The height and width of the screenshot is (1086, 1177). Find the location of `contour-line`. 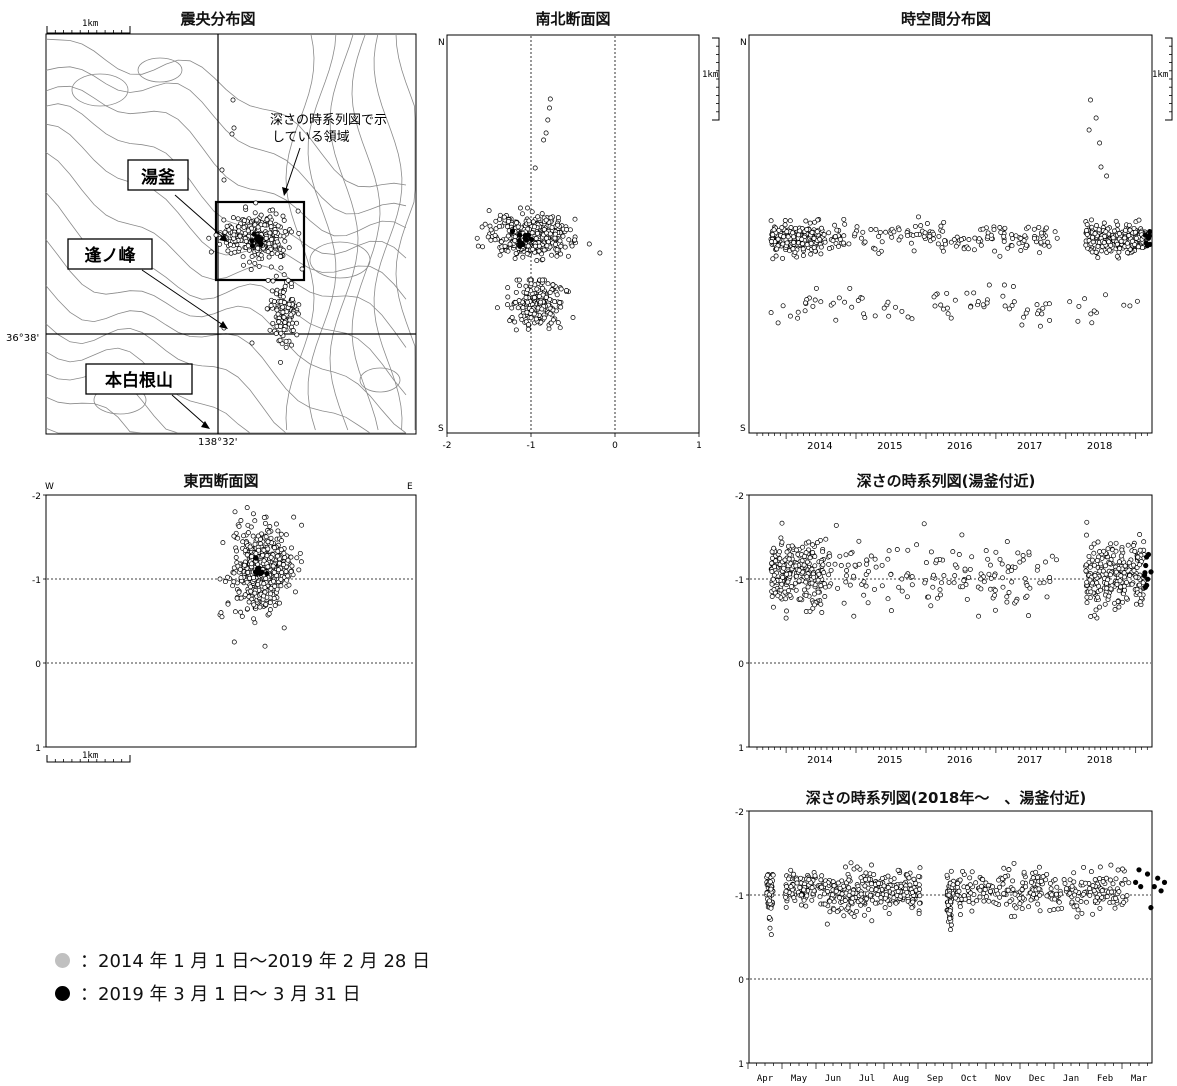

contour-line is located at coordinates (388, 232).